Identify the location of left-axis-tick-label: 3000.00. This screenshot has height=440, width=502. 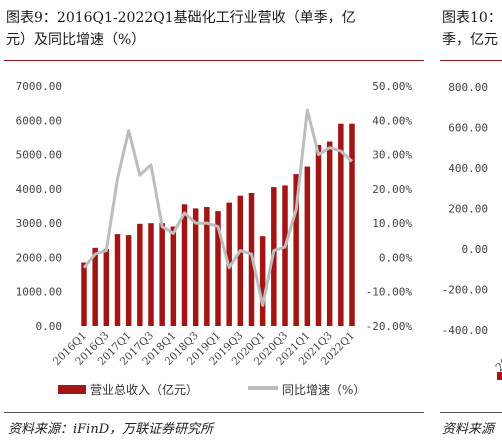
(39, 223).